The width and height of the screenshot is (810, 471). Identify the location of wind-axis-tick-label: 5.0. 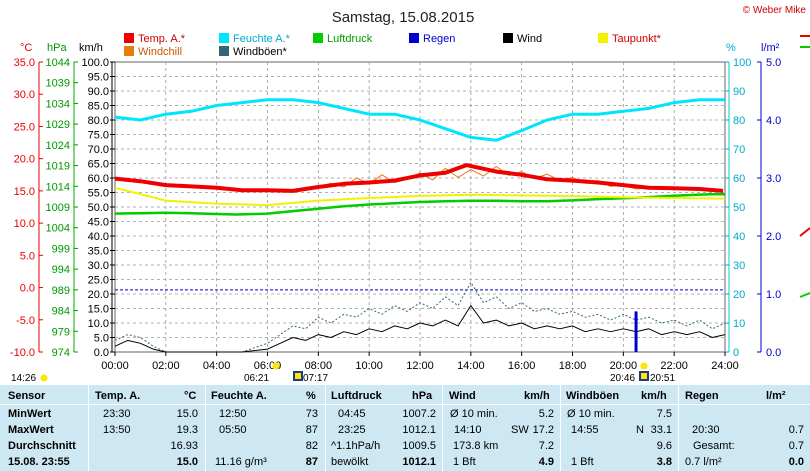
(101, 339).